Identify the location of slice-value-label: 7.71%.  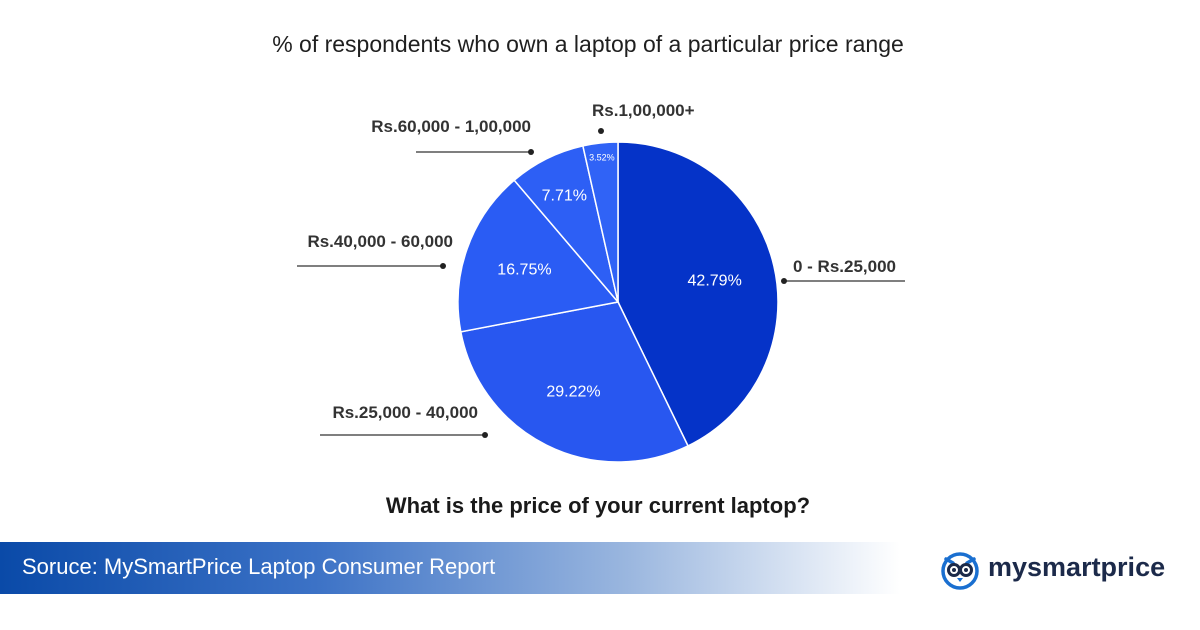
(564, 195).